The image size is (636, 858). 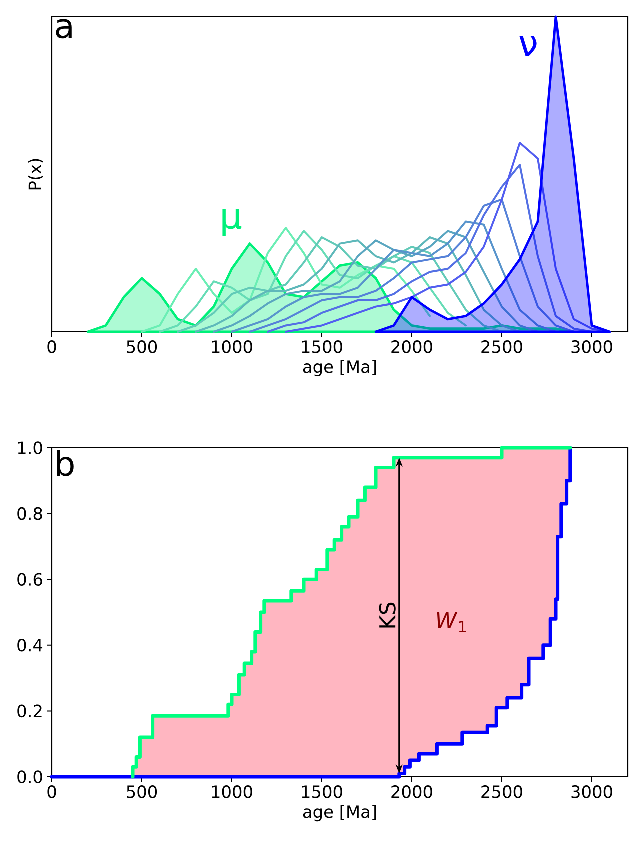 I want to click on y-tick-label: 0.0, so click(x=30, y=777).